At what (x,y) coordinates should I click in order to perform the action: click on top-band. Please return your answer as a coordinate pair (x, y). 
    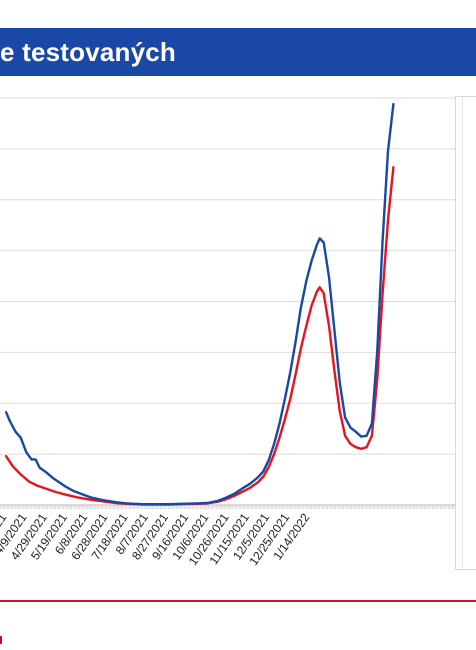
    Looking at the image, I should click on (238, 14).